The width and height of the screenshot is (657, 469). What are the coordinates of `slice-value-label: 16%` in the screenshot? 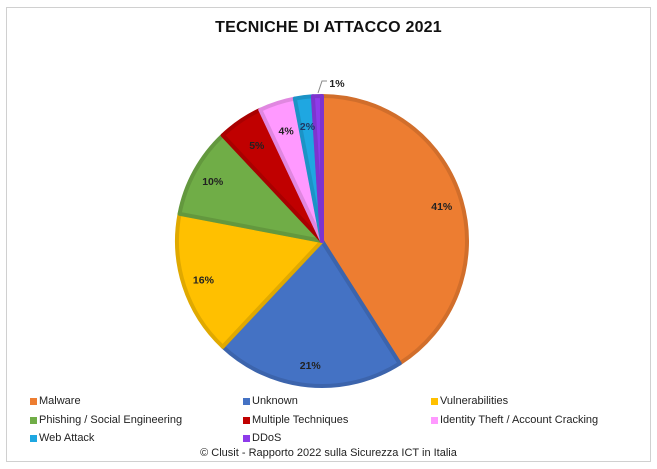 It's located at (204, 281).